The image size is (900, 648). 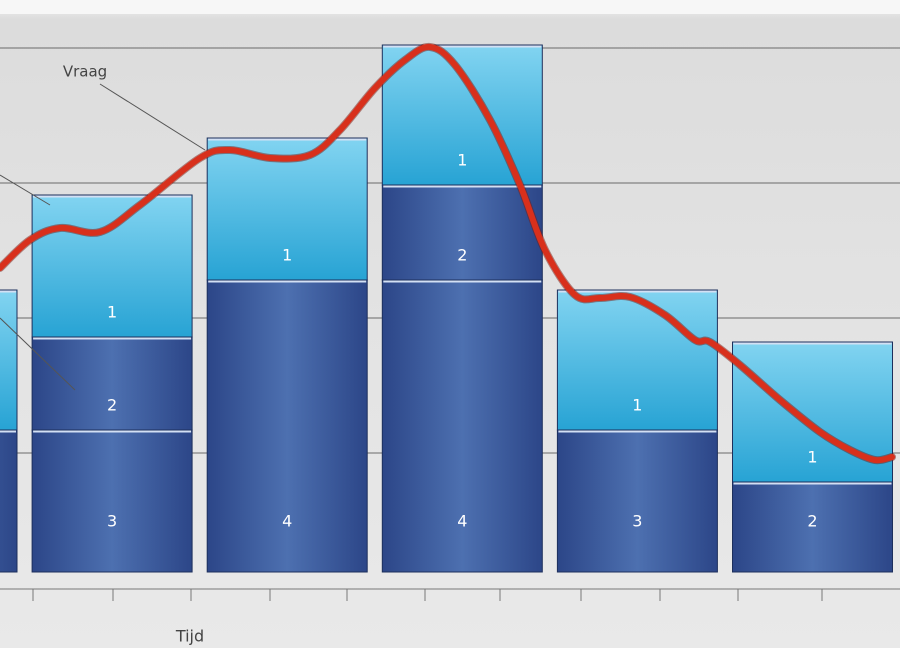 What do you see at coordinates (189, 636) in the screenshot?
I see `x-axis-label: Tijd` at bounding box center [189, 636].